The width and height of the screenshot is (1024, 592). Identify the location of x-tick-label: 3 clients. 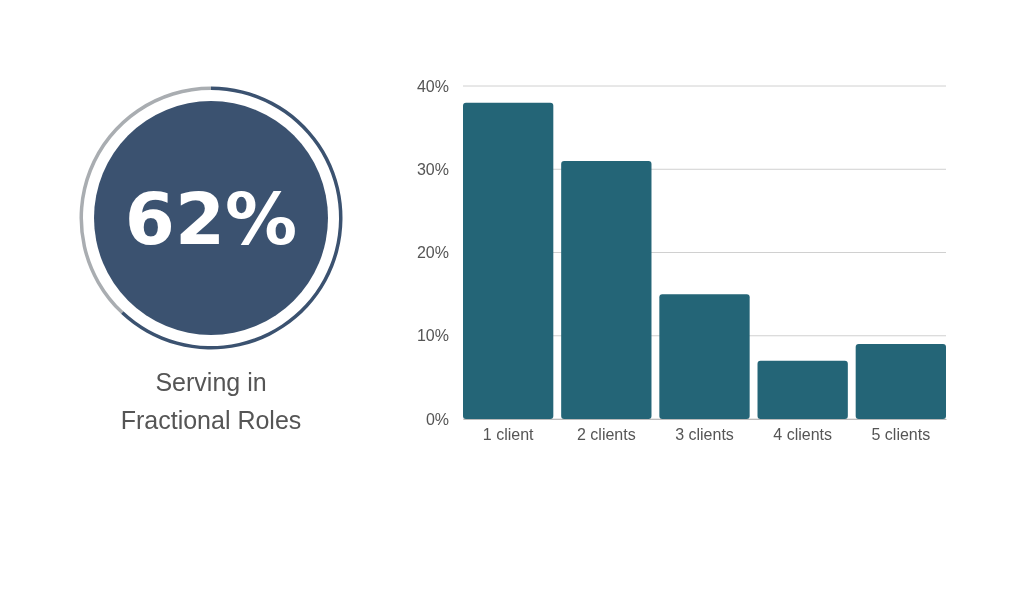
(704, 435).